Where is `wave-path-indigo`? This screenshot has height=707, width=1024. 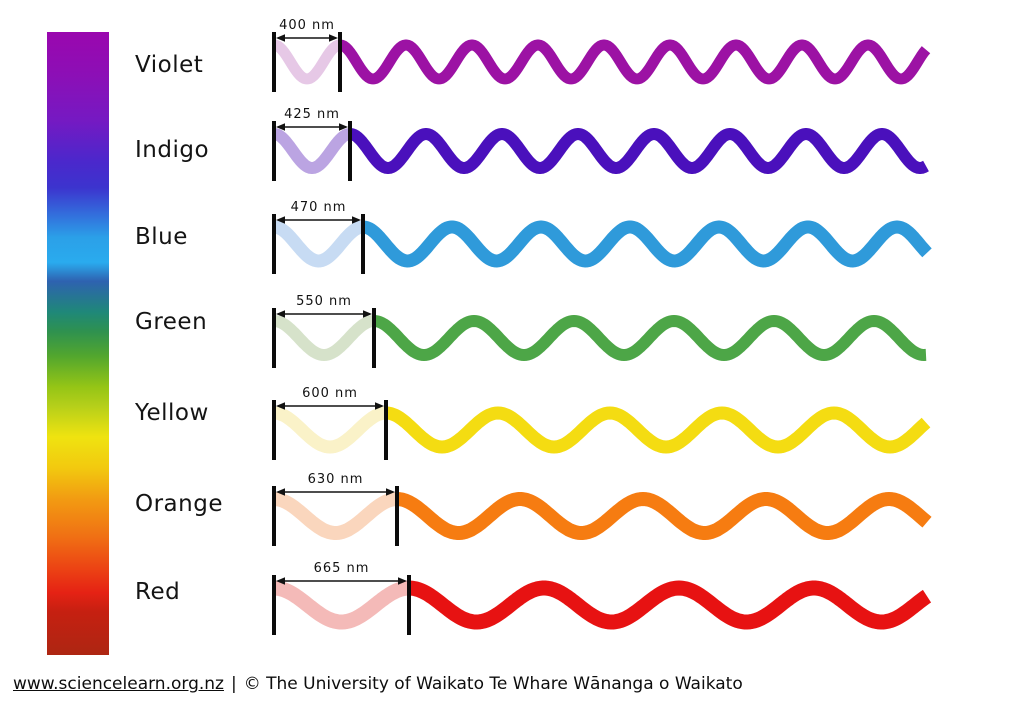
wave-path-indigo is located at coordinates (638, 151).